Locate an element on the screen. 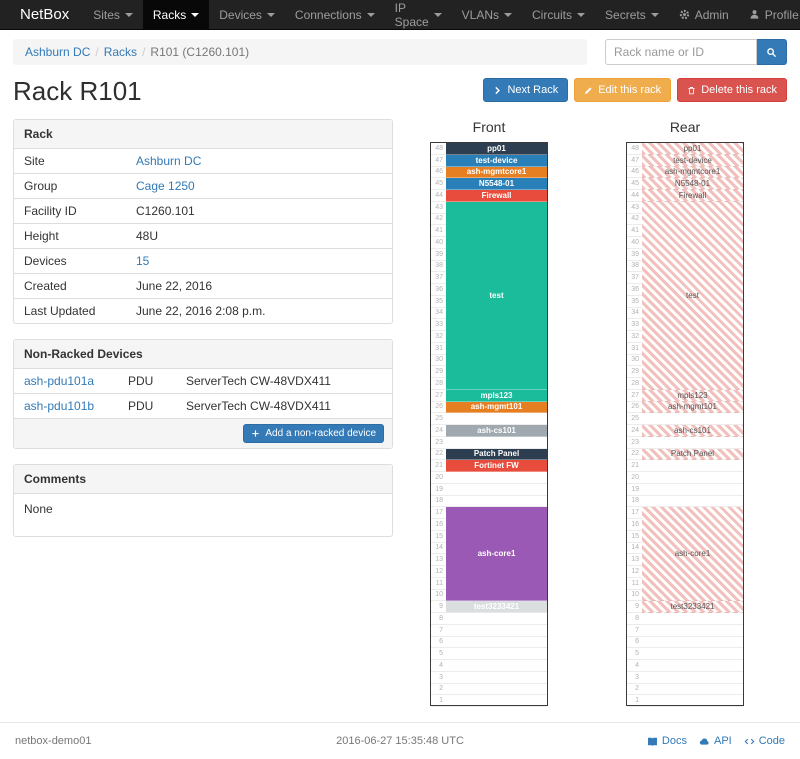  footer-links: Docs API Code is located at coordinates (656, 741).